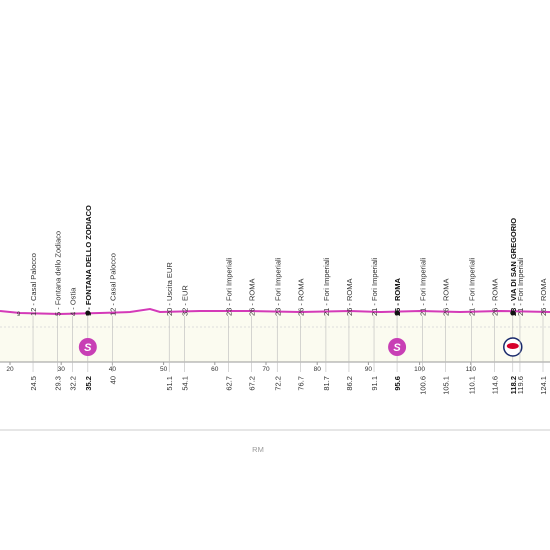 The height and width of the screenshot is (550, 550). Describe the element at coordinates (494, 385) in the screenshot. I see `point-km: 114.6` at that location.